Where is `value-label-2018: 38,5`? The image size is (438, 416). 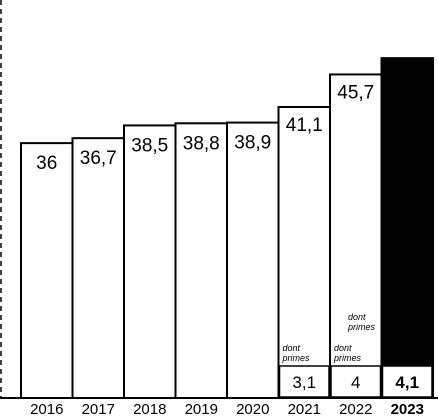 value-label-2018: 38,5 is located at coordinates (149, 145).